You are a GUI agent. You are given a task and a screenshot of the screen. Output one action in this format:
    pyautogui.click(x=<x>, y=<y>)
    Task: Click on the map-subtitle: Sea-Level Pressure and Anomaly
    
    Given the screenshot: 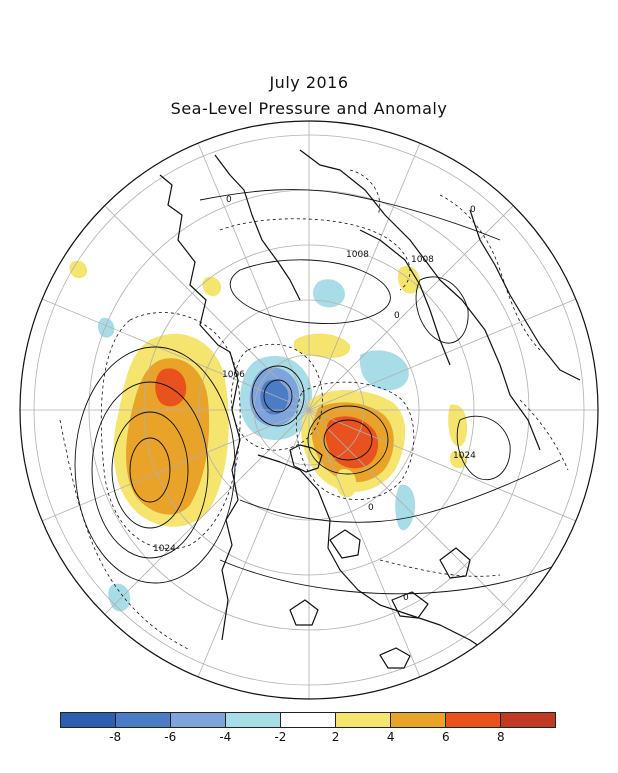 What is the action you would take?
    pyautogui.click(x=309, y=108)
    